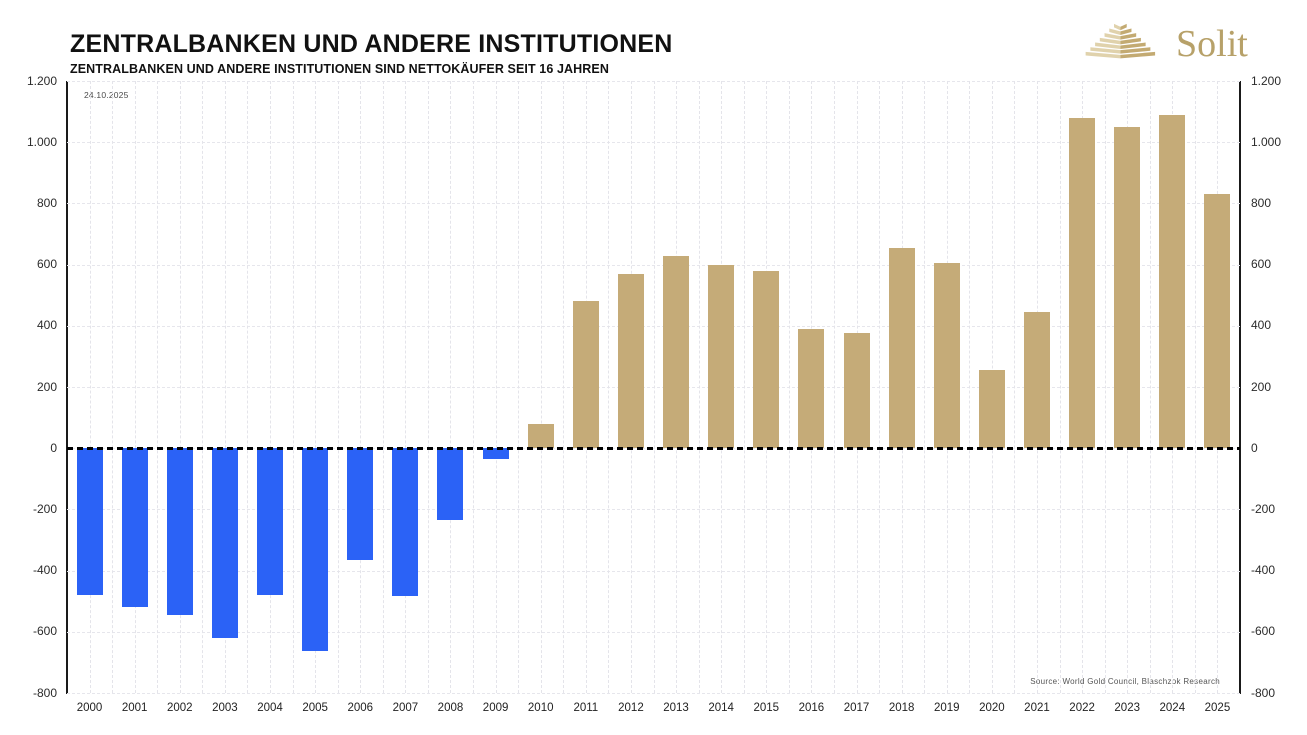 This screenshot has width=1307, height=735. I want to click on bar-2021, so click(1036, 380).